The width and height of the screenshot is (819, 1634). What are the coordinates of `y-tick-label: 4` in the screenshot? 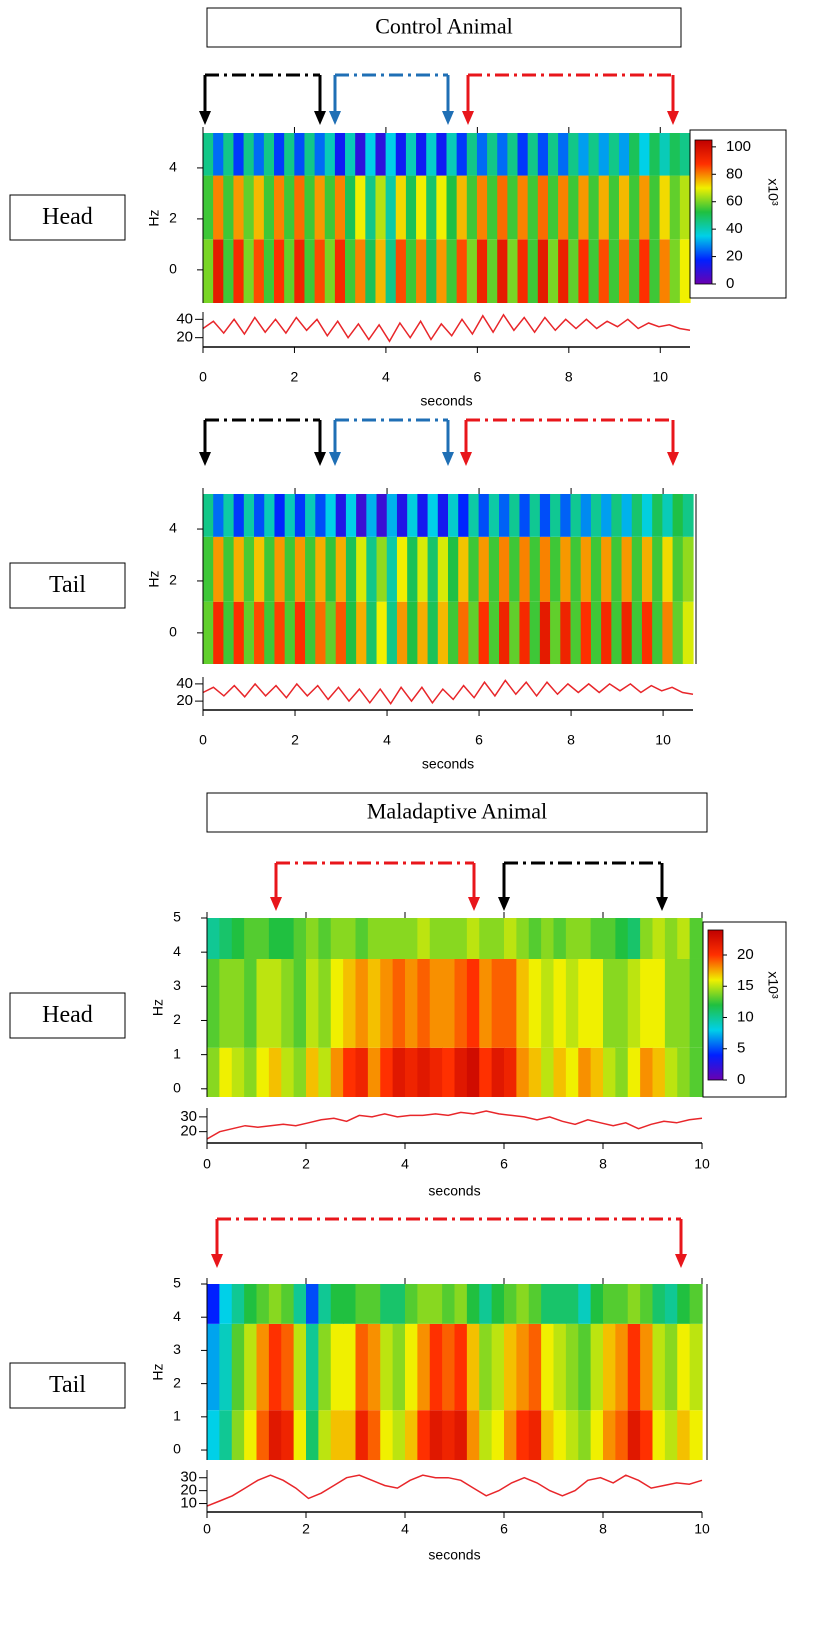 It's located at (173, 167).